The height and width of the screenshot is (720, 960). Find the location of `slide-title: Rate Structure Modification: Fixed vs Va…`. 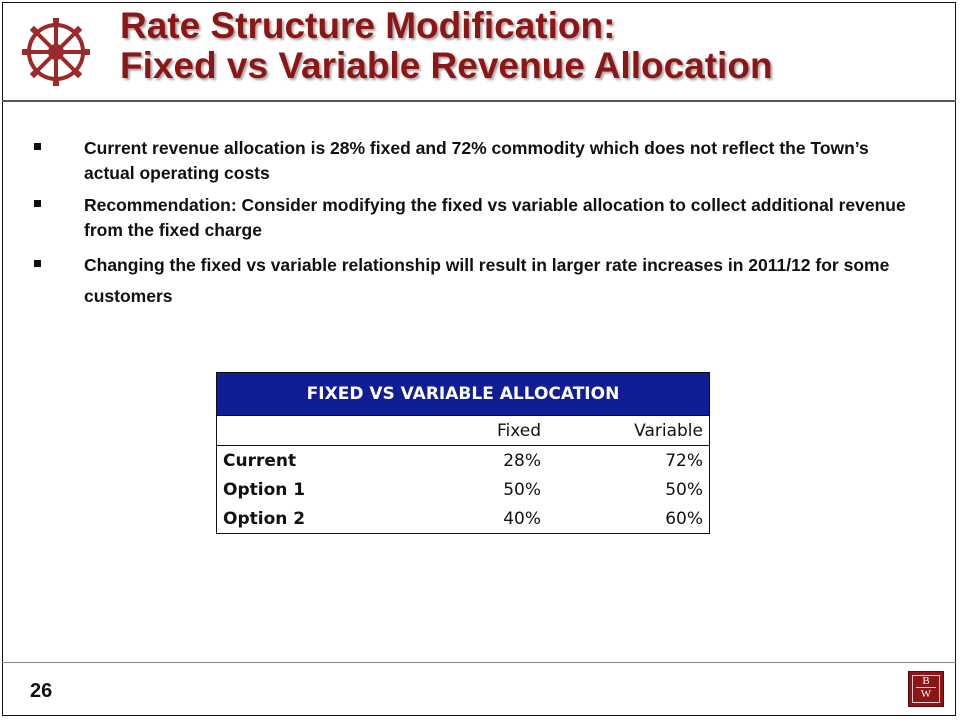

slide-title: Rate Structure Modification: Fixed vs Va… is located at coordinates (446, 46).